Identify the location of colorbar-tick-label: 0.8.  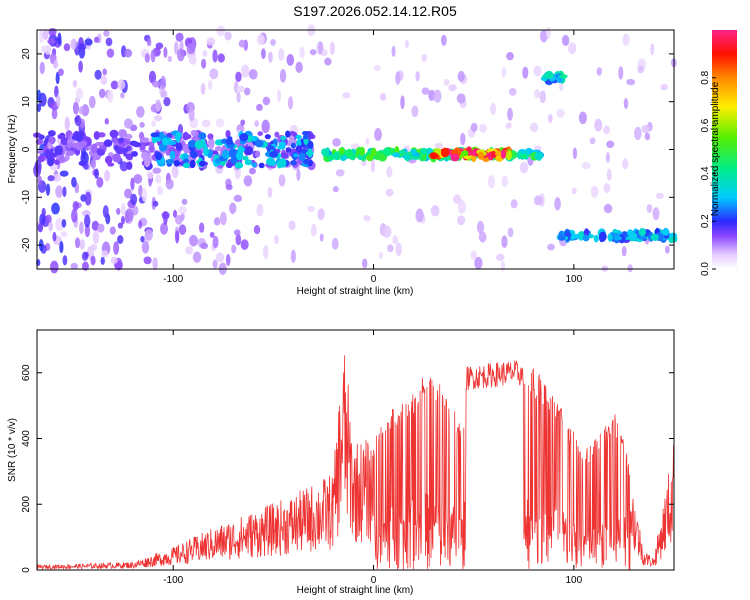
(705, 77).